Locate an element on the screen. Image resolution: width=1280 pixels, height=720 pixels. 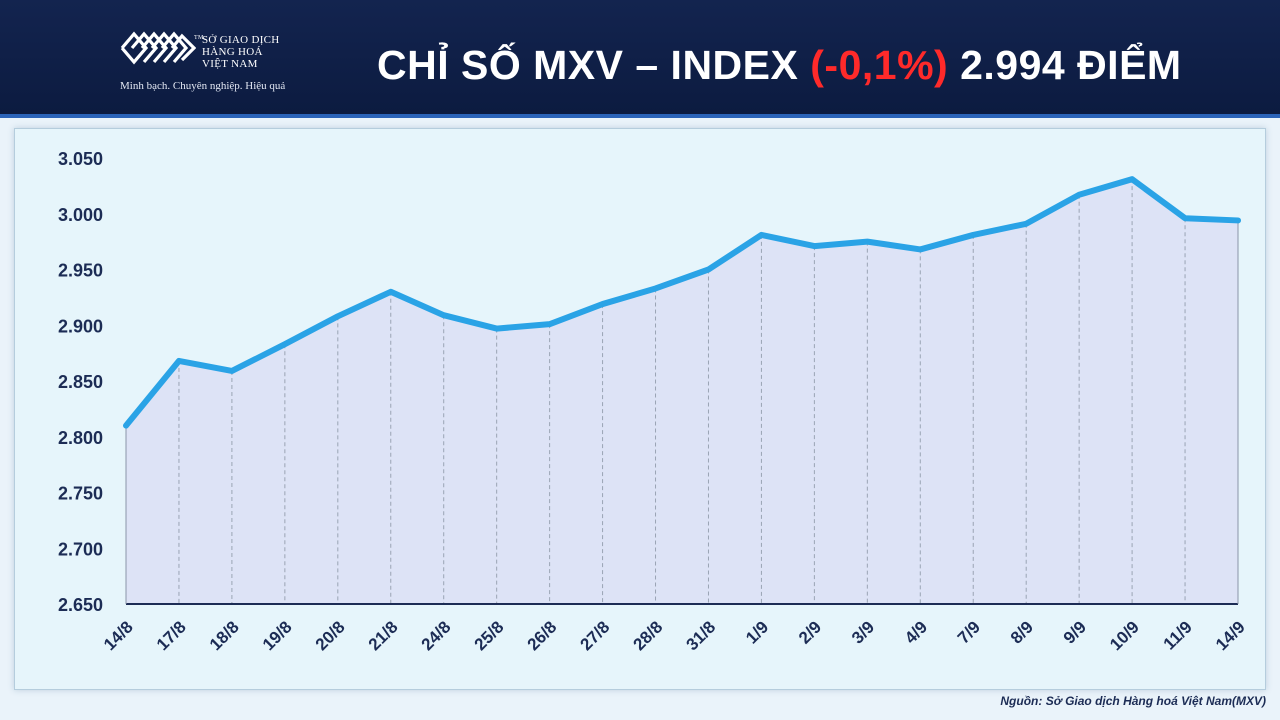
x-tick-label: 1/9 is located at coordinates (757, 632).